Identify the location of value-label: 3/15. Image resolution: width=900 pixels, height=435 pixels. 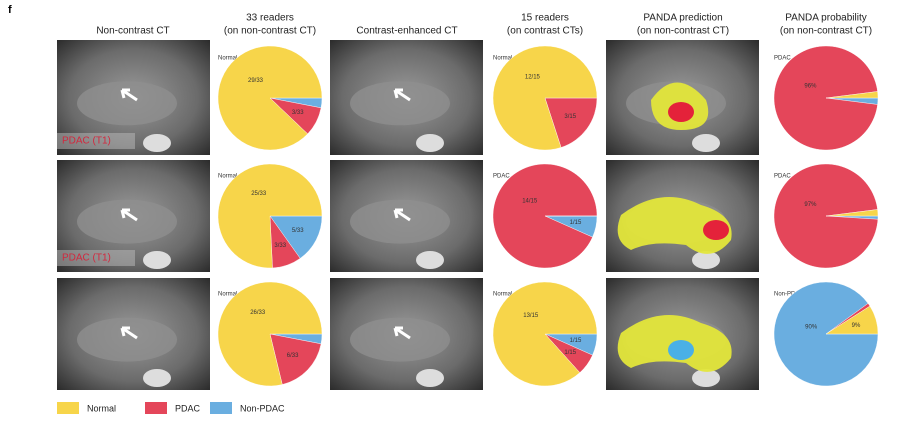
(570, 117).